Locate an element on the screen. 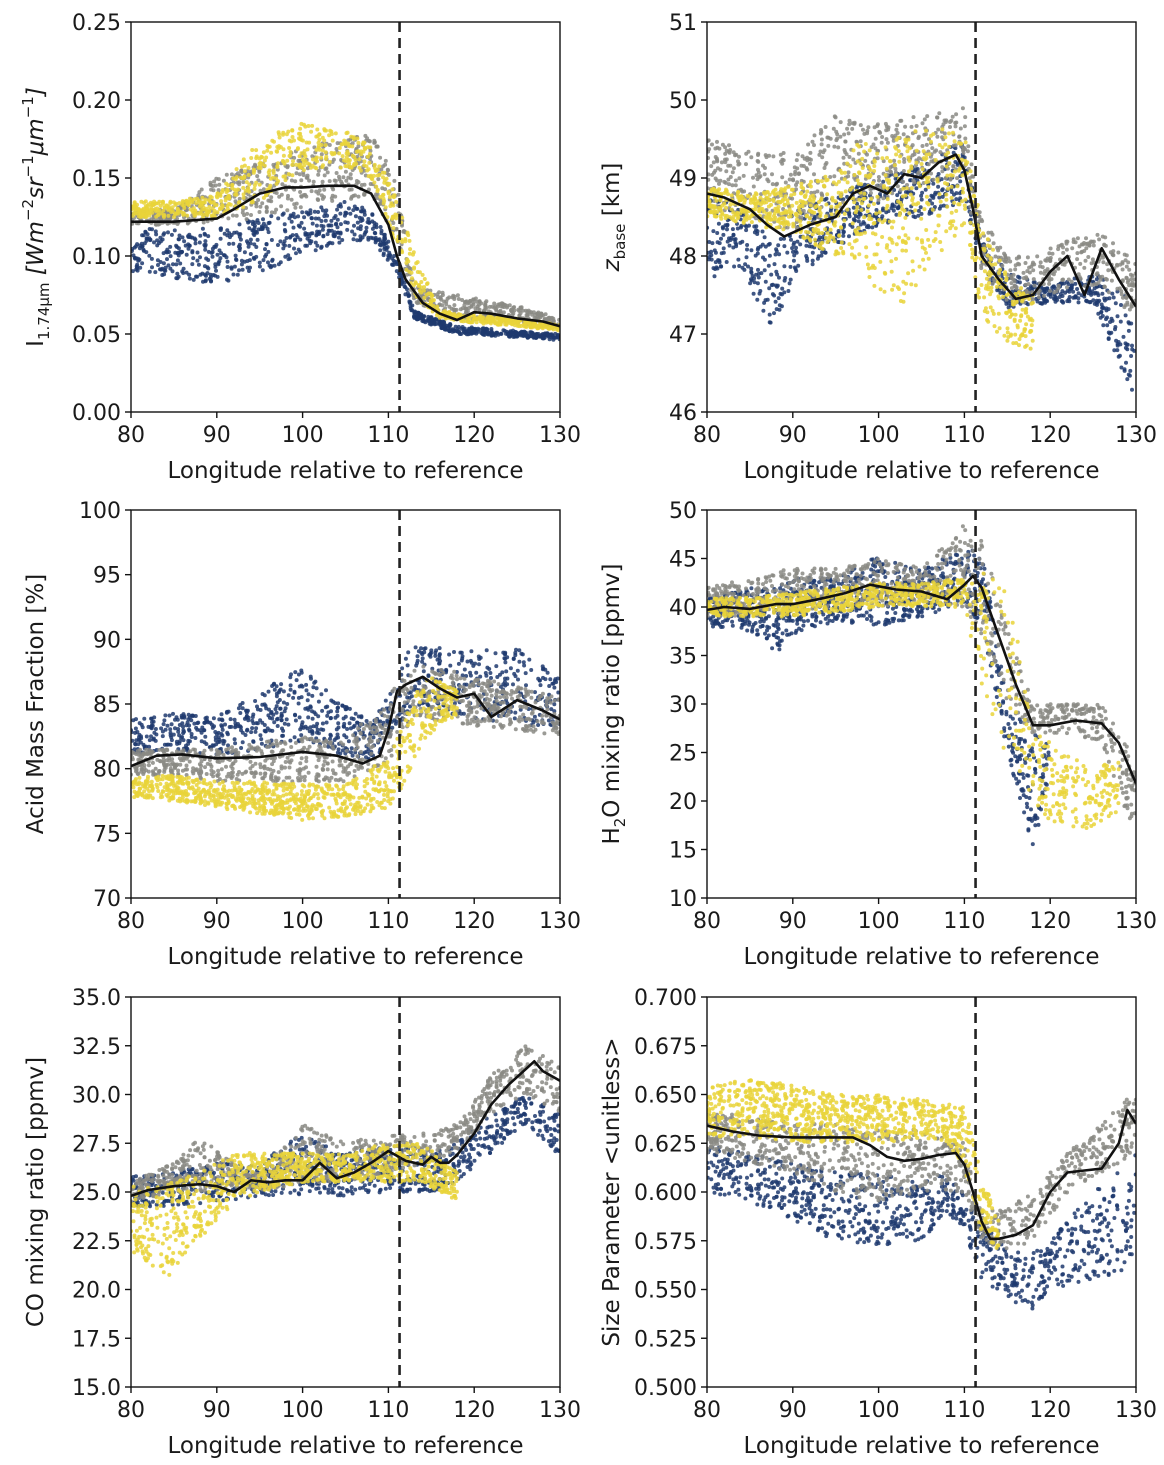  plot-area is located at coordinates (921, 249).